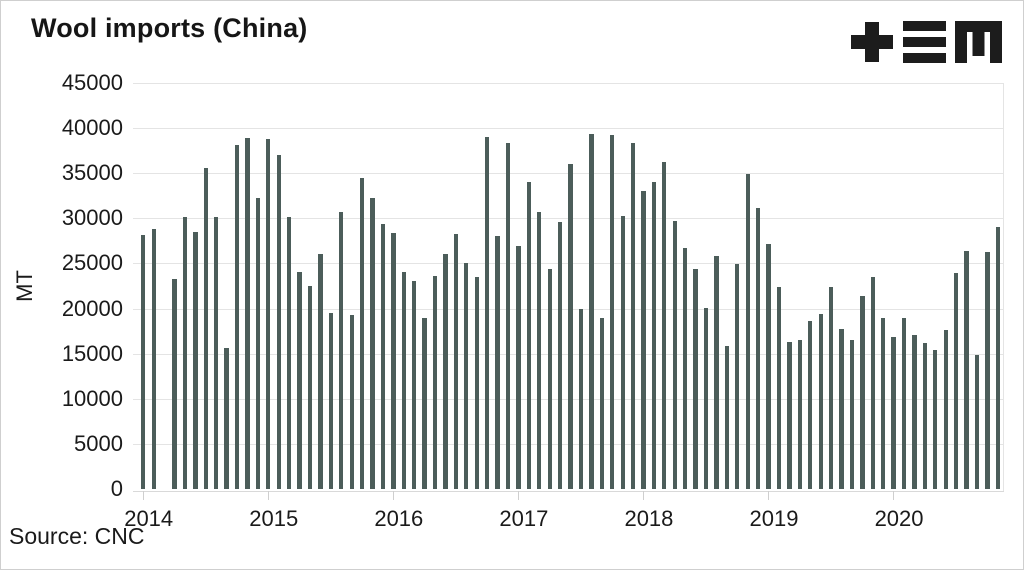 The image size is (1024, 570). Describe the element at coordinates (1003, 287) in the screenshot. I see `plot-right-border` at that location.